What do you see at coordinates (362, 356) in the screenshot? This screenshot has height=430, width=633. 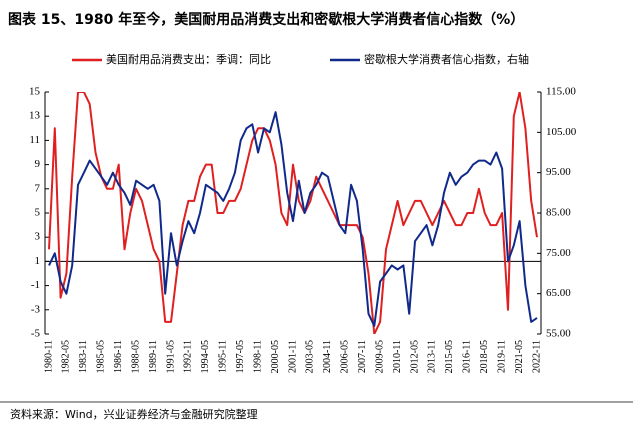 I see `x-tick-label: 2007-11` at bounding box center [362, 356].